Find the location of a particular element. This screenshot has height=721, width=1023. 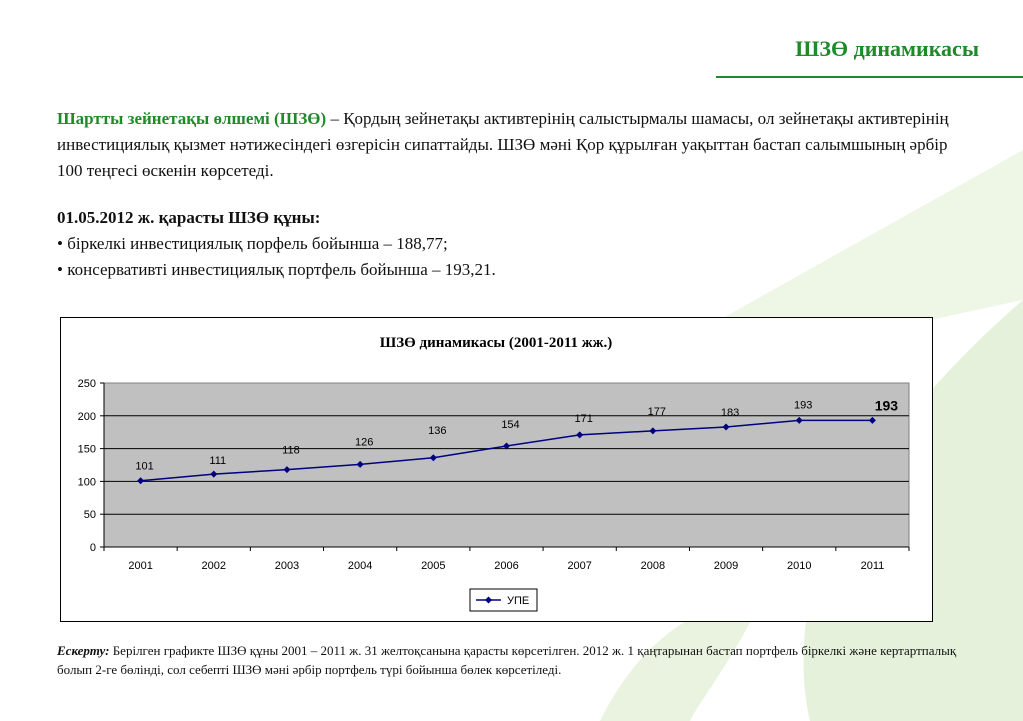

data-label: 111 is located at coordinates (217, 461).